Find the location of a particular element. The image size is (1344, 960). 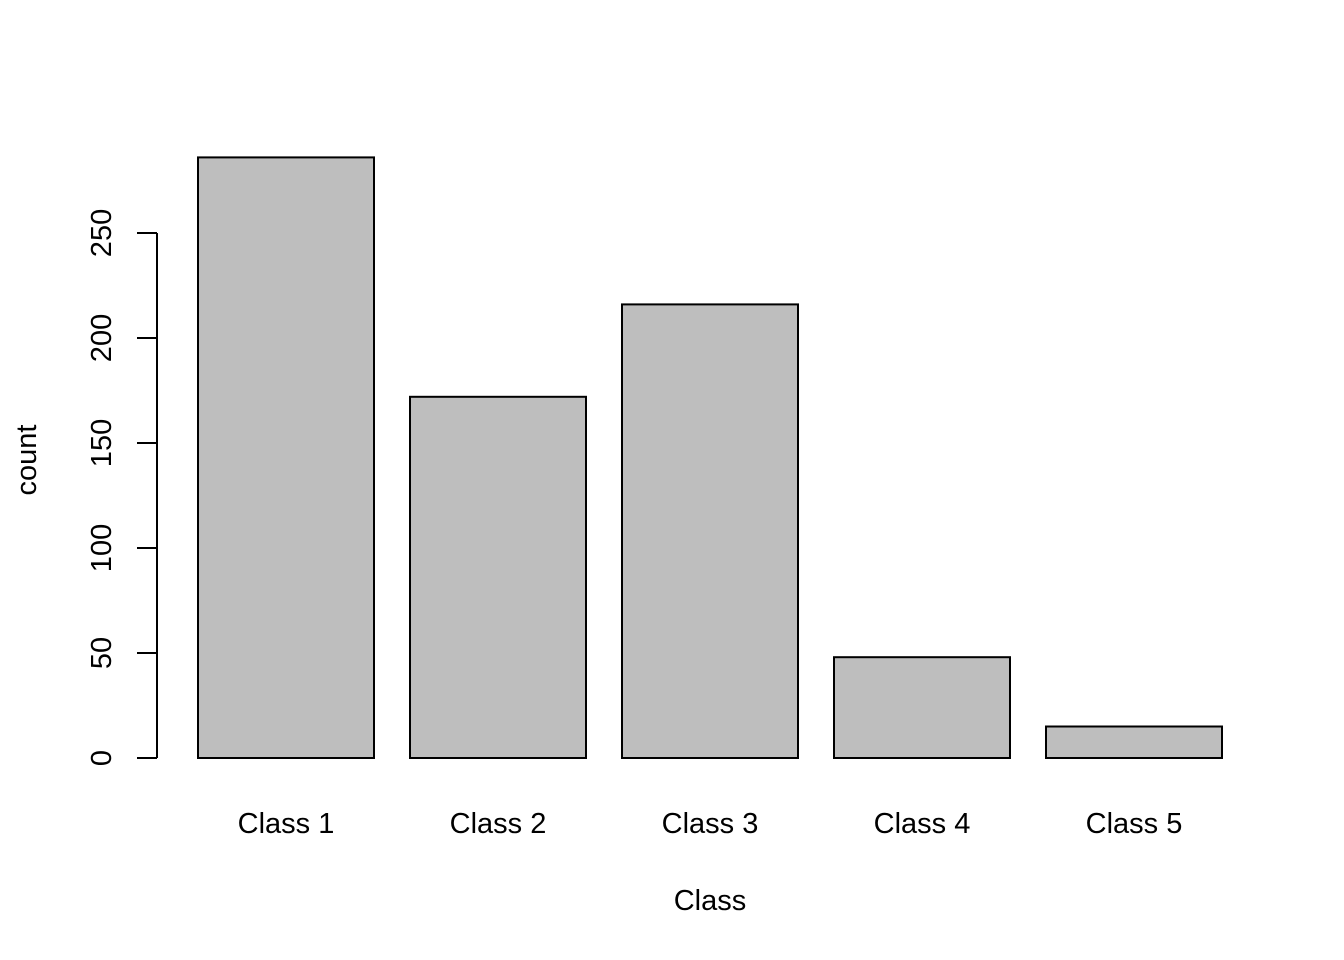

x-axis-label: Class is located at coordinates (710, 901).